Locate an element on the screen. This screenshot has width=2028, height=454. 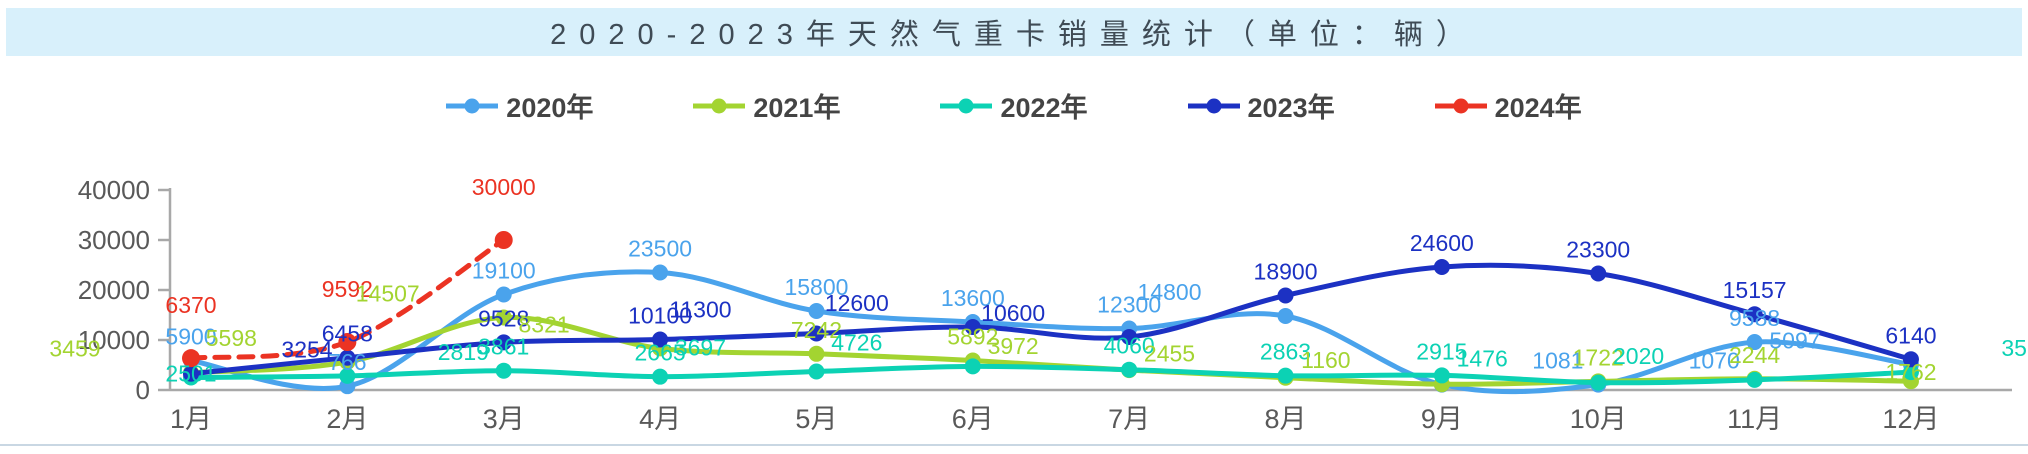
data-label-2020年: 766 is located at coordinates (347, 362).